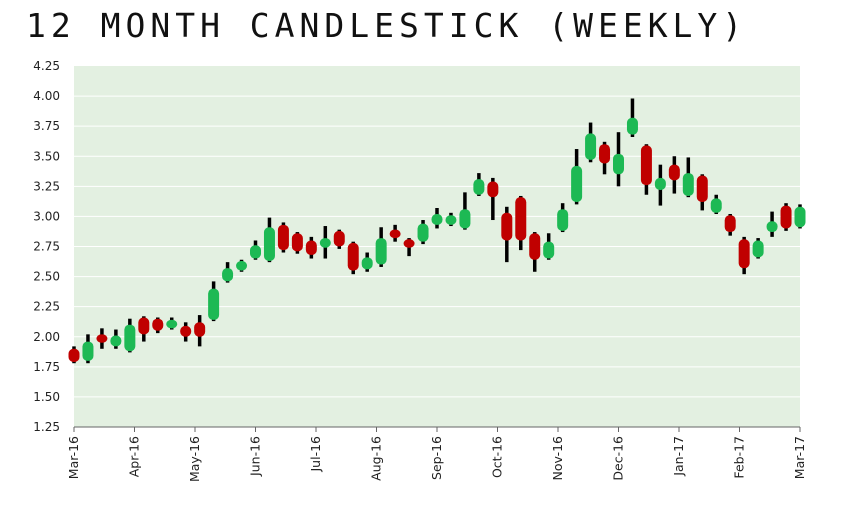  What do you see at coordinates (46, 307) in the screenshot?
I see `y-tick-label: 2.25` at bounding box center [46, 307].